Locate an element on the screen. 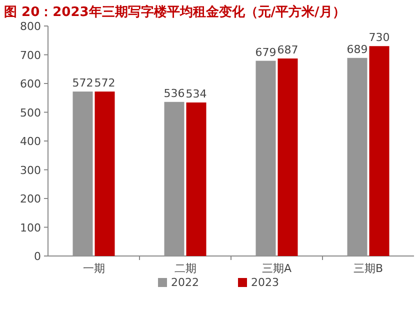 This screenshot has height=320, width=419. y-tick-label: 800 is located at coordinates (30, 26).